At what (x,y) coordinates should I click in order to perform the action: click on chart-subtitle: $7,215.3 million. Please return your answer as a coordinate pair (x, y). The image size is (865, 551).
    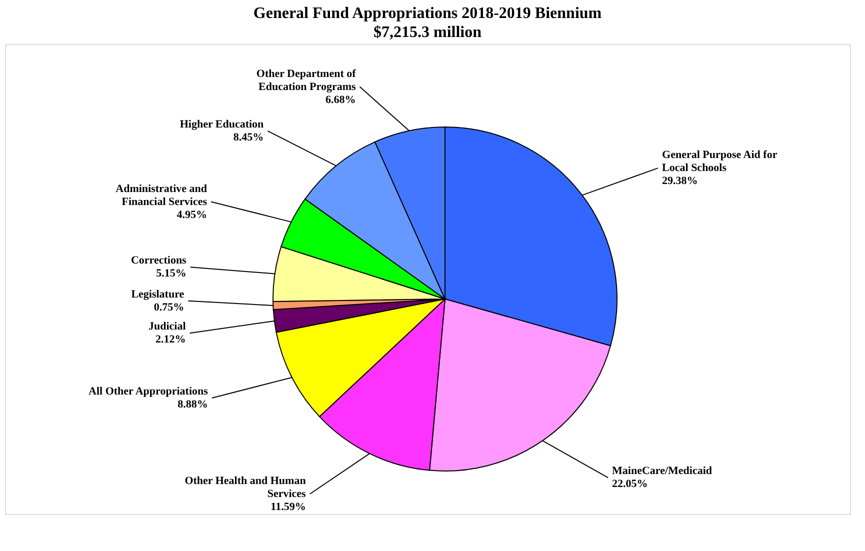
    Looking at the image, I should click on (427, 32).